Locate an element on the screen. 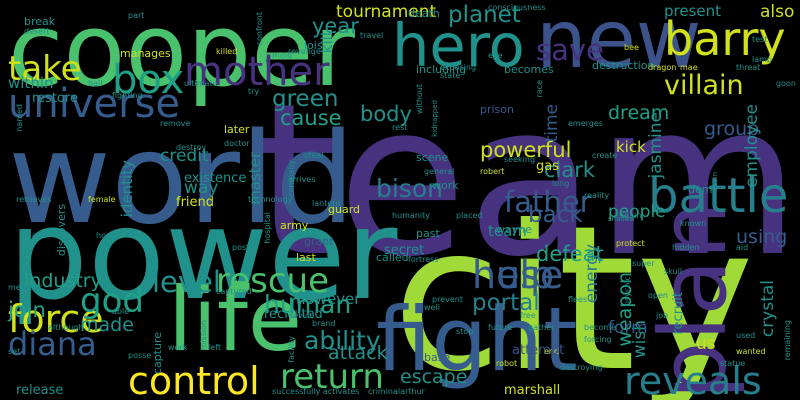 Image resolution: width=800 pixels, height=400 pixels. cloud-word: criminalarthur is located at coordinates (396, 391).